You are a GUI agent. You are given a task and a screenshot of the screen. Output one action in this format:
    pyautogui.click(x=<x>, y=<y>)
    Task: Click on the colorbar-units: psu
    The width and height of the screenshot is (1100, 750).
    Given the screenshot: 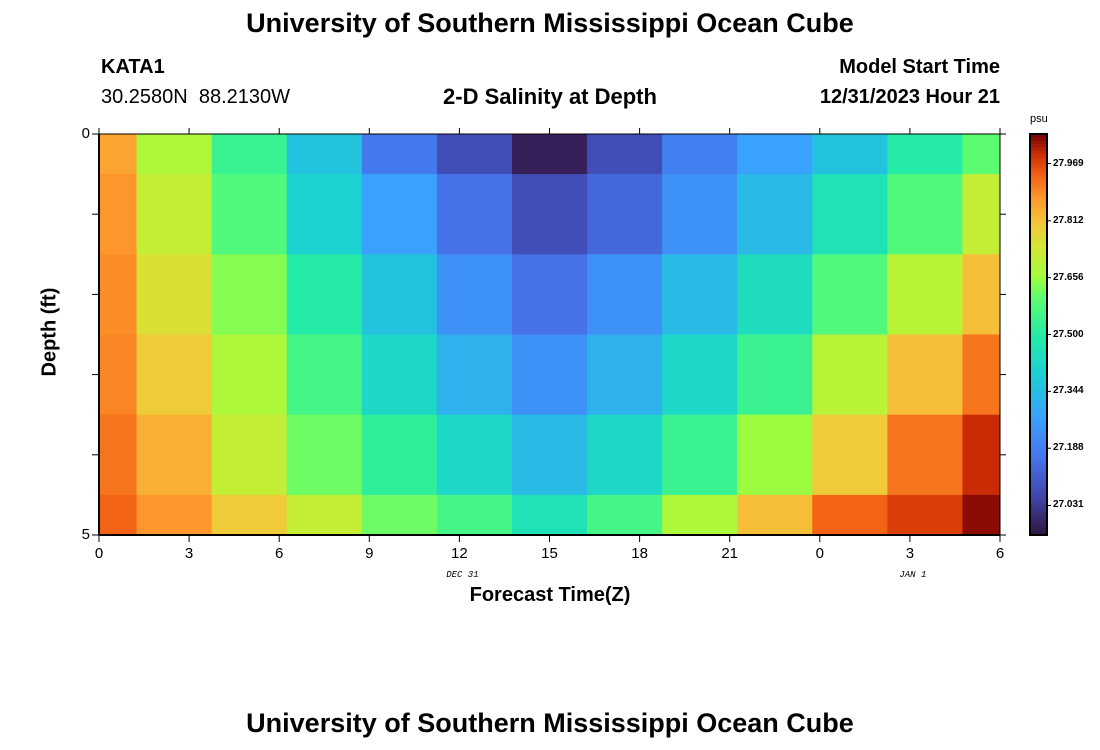 What is the action you would take?
    pyautogui.click(x=1039, y=119)
    